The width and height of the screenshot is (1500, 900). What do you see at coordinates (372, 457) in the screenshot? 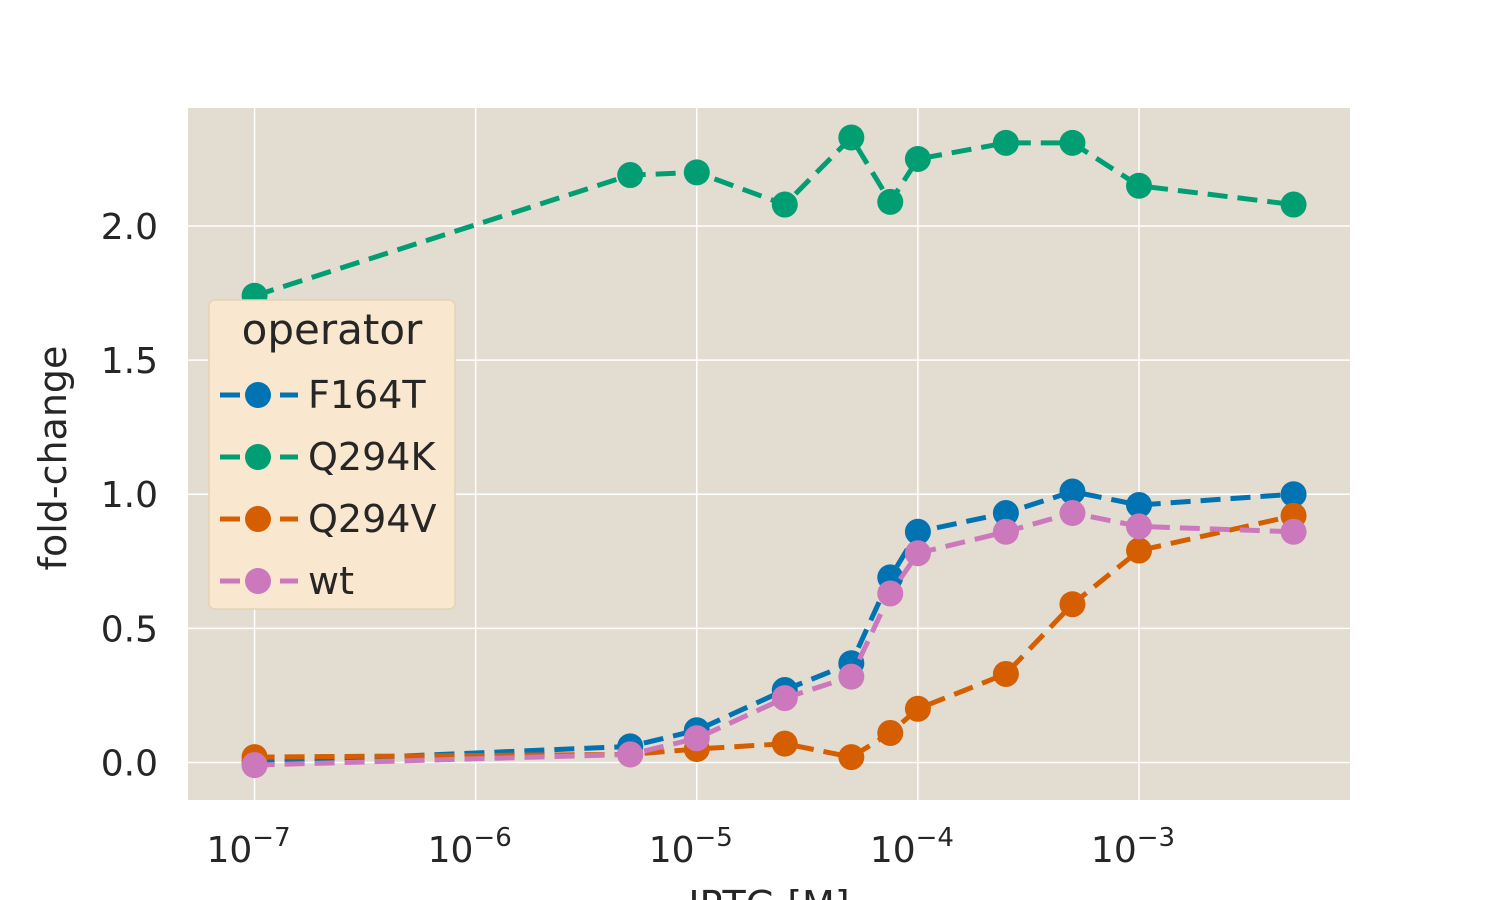
I see `legend-label: Q294K` at bounding box center [372, 457].